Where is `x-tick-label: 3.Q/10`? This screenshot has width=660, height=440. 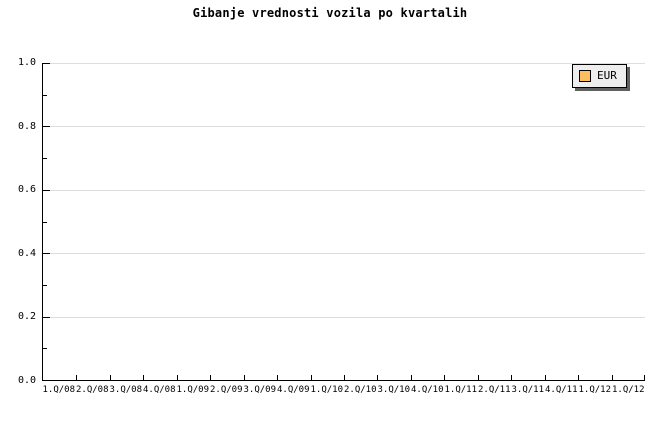
x-tick-label: 3.Q/10 is located at coordinates (393, 390).